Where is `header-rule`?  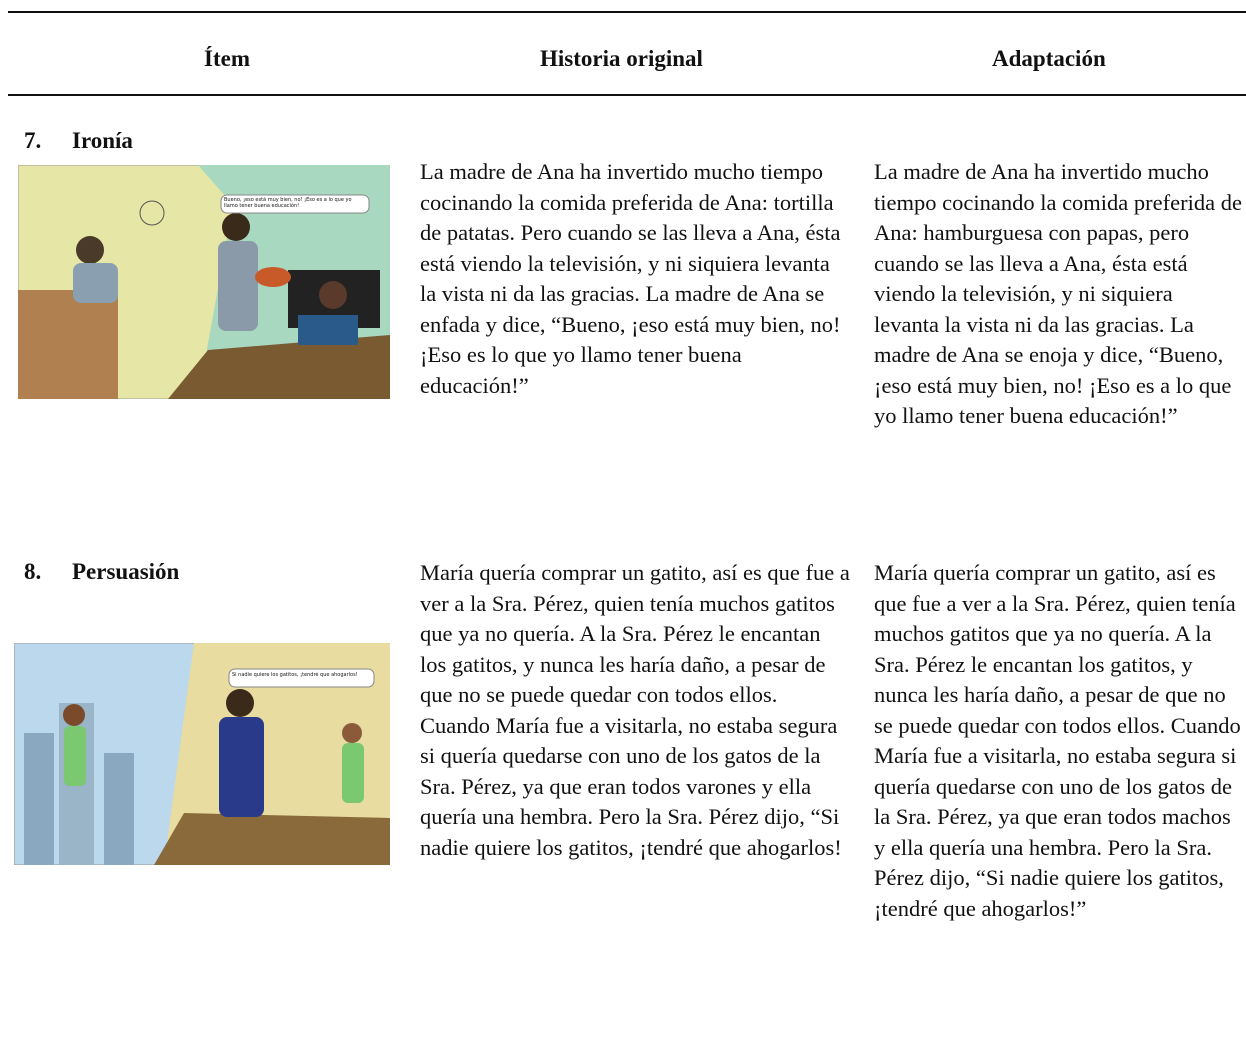 header-rule is located at coordinates (627, 95).